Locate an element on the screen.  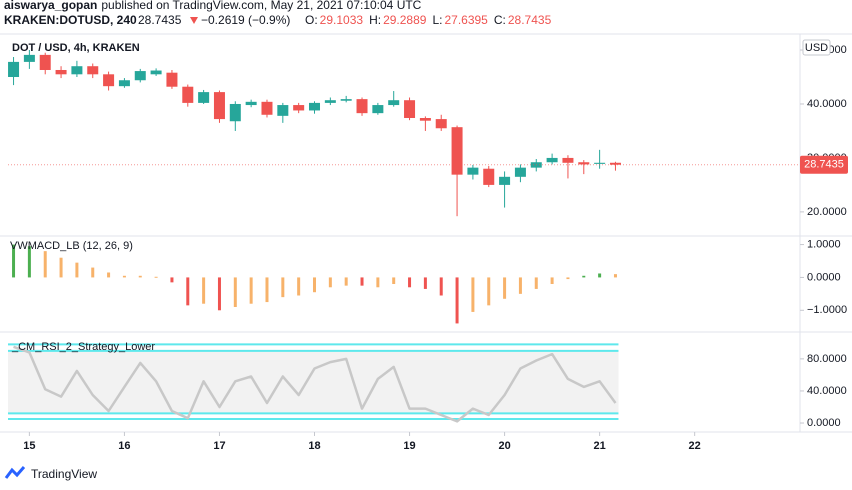
ohlc-value: 27.6395 is located at coordinates (466, 20).